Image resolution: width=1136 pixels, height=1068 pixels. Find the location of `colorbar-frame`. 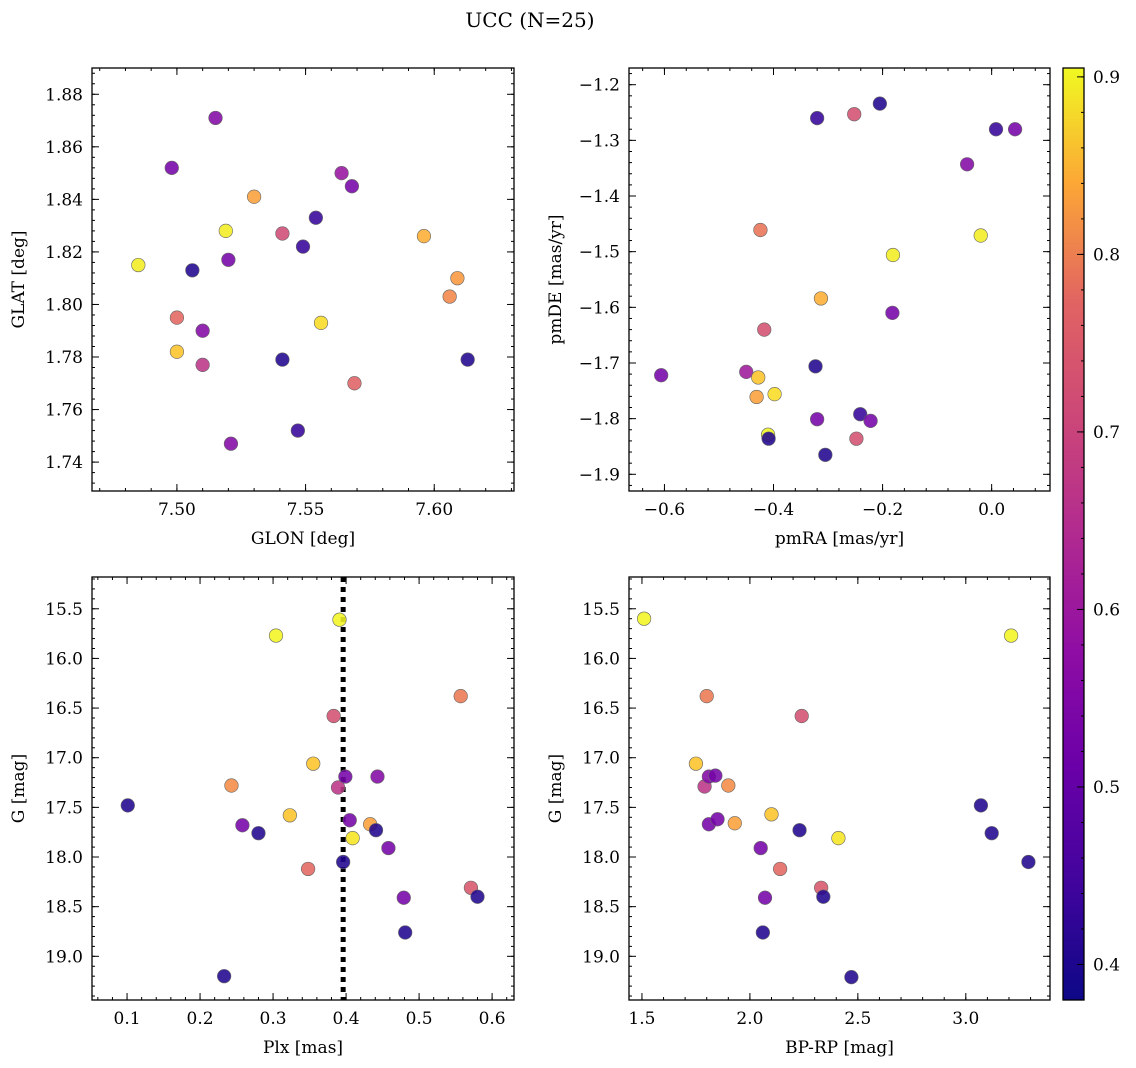

colorbar-frame is located at coordinates (1073, 534).